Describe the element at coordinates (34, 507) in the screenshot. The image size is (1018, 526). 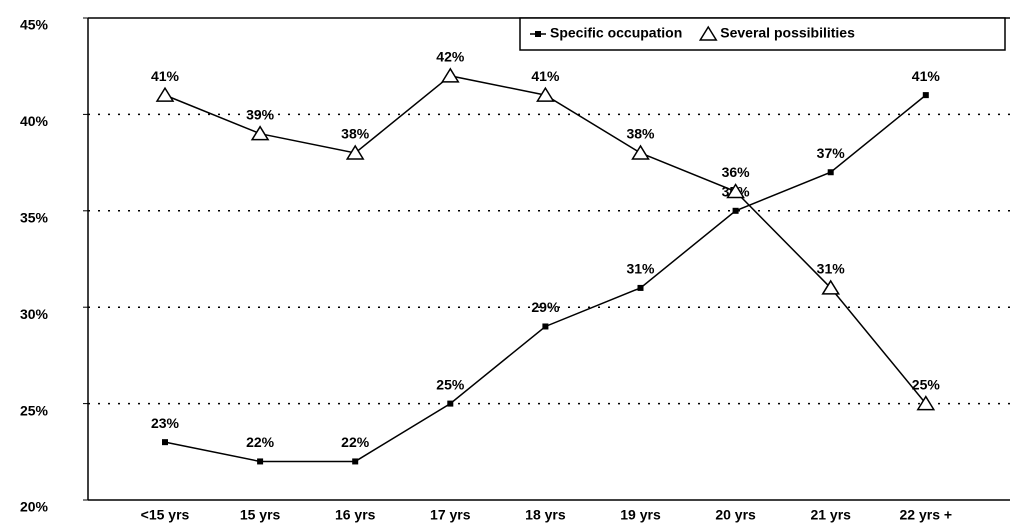
I see `y-tick-label: 20%` at that location.